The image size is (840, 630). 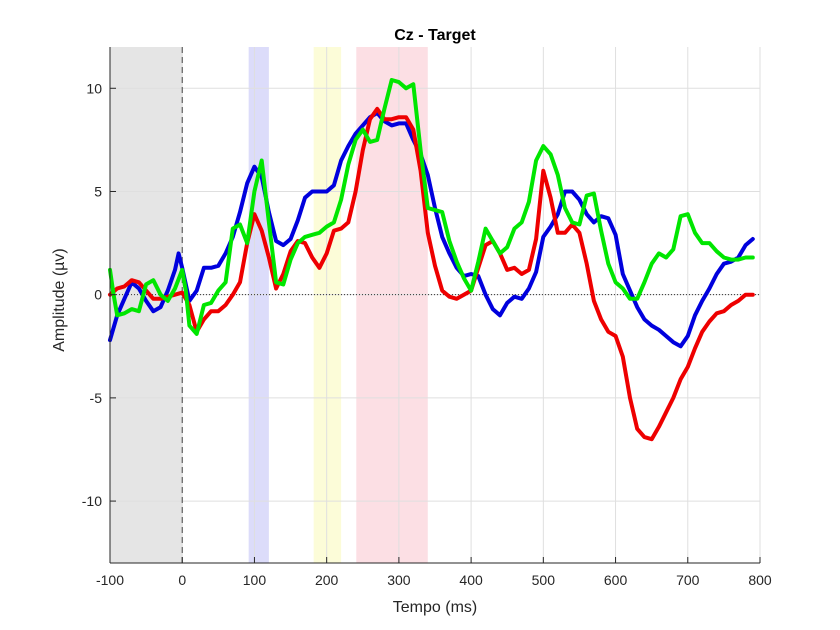 I want to click on x-tick-label: 800, so click(x=760, y=580).